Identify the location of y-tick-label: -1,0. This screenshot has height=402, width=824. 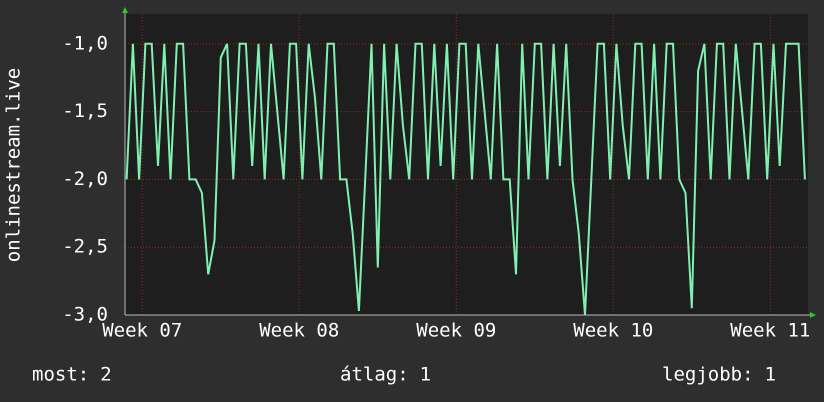
(85, 43).